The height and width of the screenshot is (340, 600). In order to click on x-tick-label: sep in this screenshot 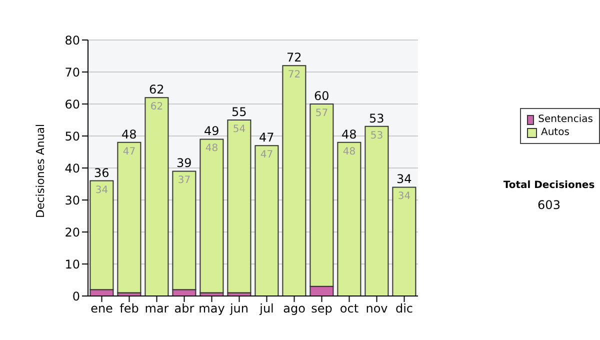, I will do `click(321, 309)`.